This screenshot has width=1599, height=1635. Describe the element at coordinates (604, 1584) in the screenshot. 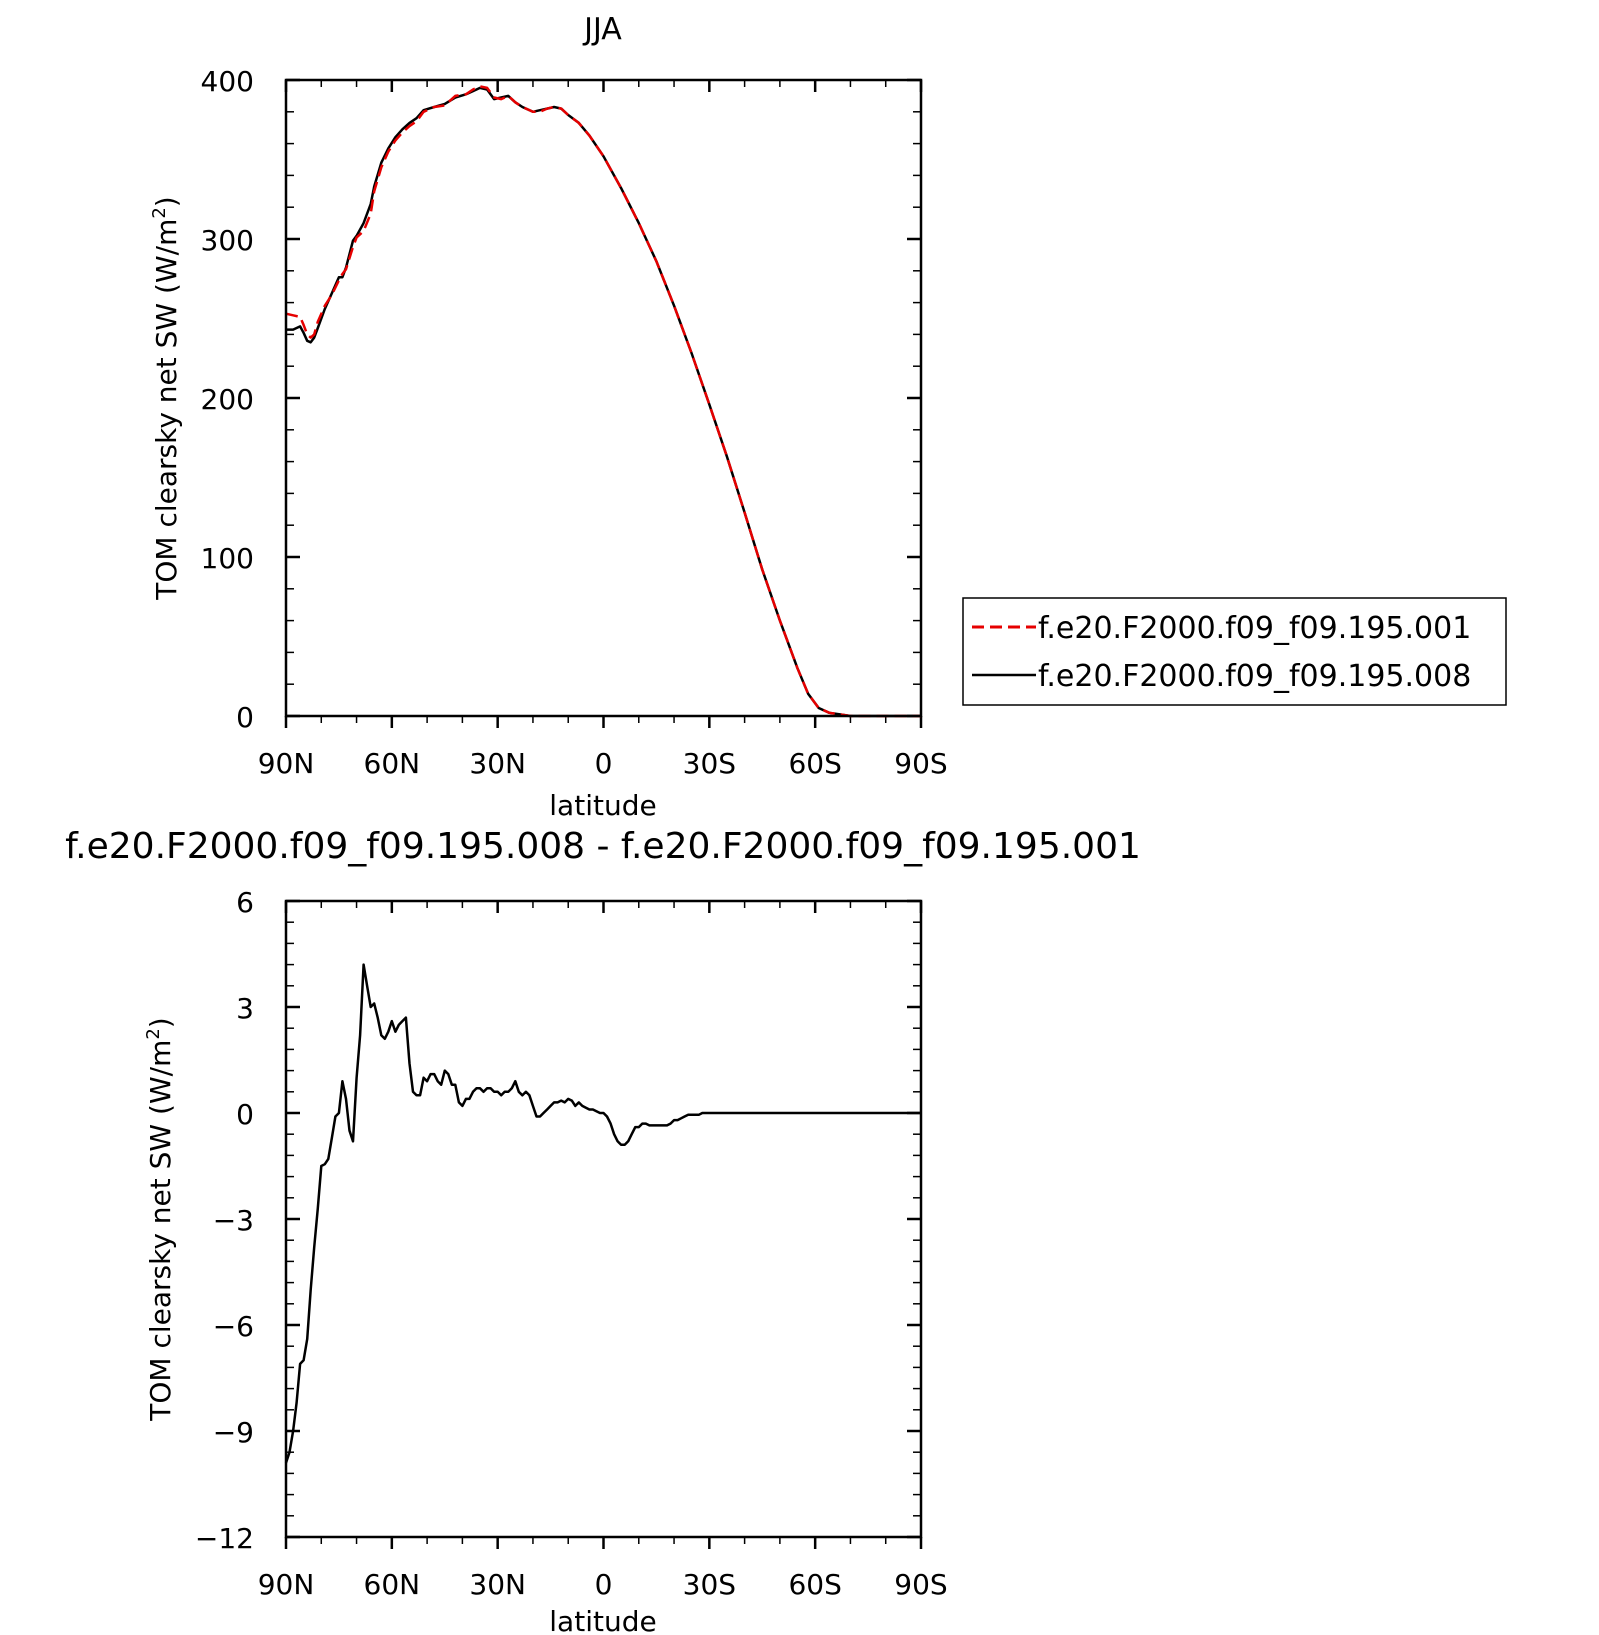

I see `bottom-x-tick-label: 0` at that location.